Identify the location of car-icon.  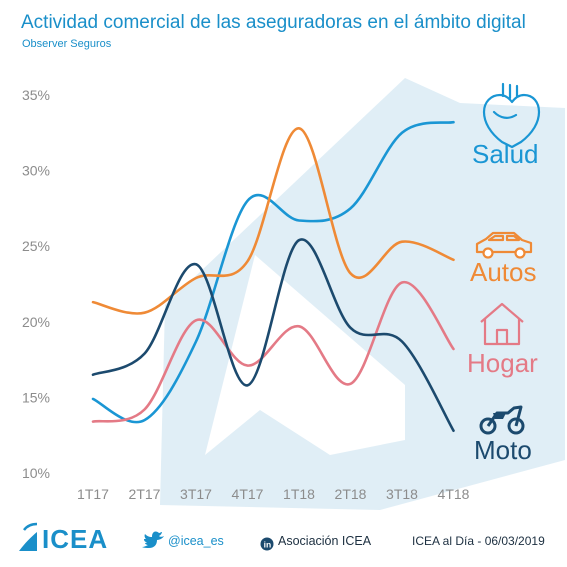
(504, 245).